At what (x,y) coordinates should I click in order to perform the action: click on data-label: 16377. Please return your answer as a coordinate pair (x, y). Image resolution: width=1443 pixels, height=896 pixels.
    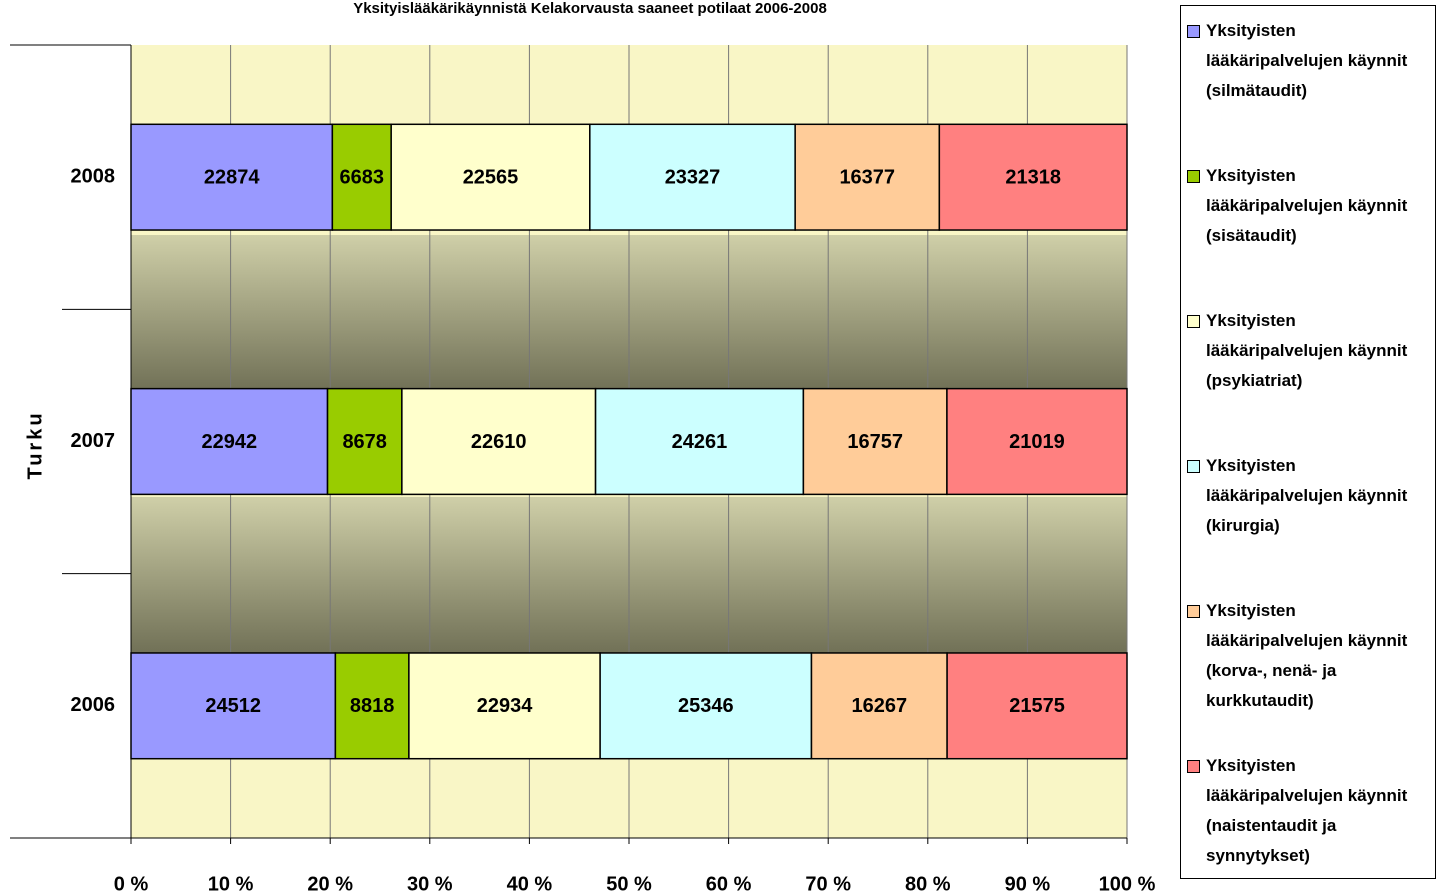
    Looking at the image, I should click on (867, 177).